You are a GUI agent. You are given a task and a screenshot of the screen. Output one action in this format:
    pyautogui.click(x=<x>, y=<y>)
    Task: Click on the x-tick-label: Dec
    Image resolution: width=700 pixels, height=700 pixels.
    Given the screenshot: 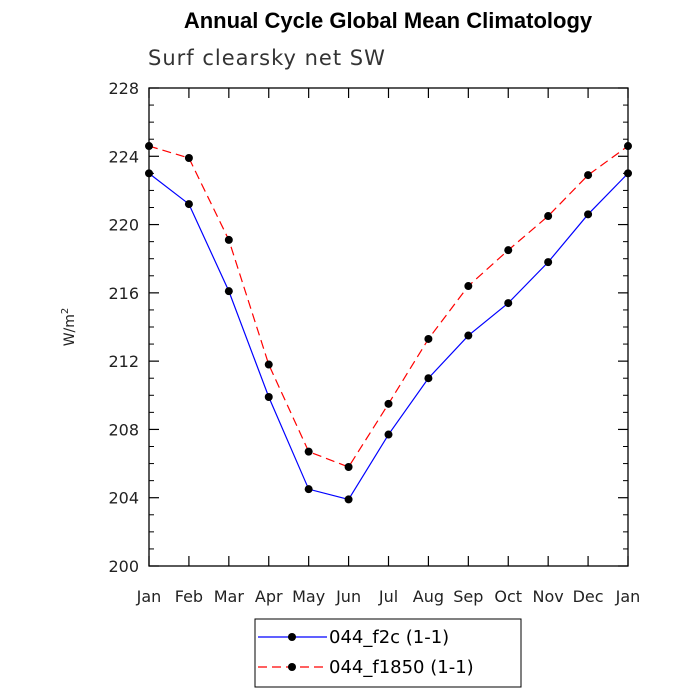 What is the action you would take?
    pyautogui.click(x=588, y=596)
    